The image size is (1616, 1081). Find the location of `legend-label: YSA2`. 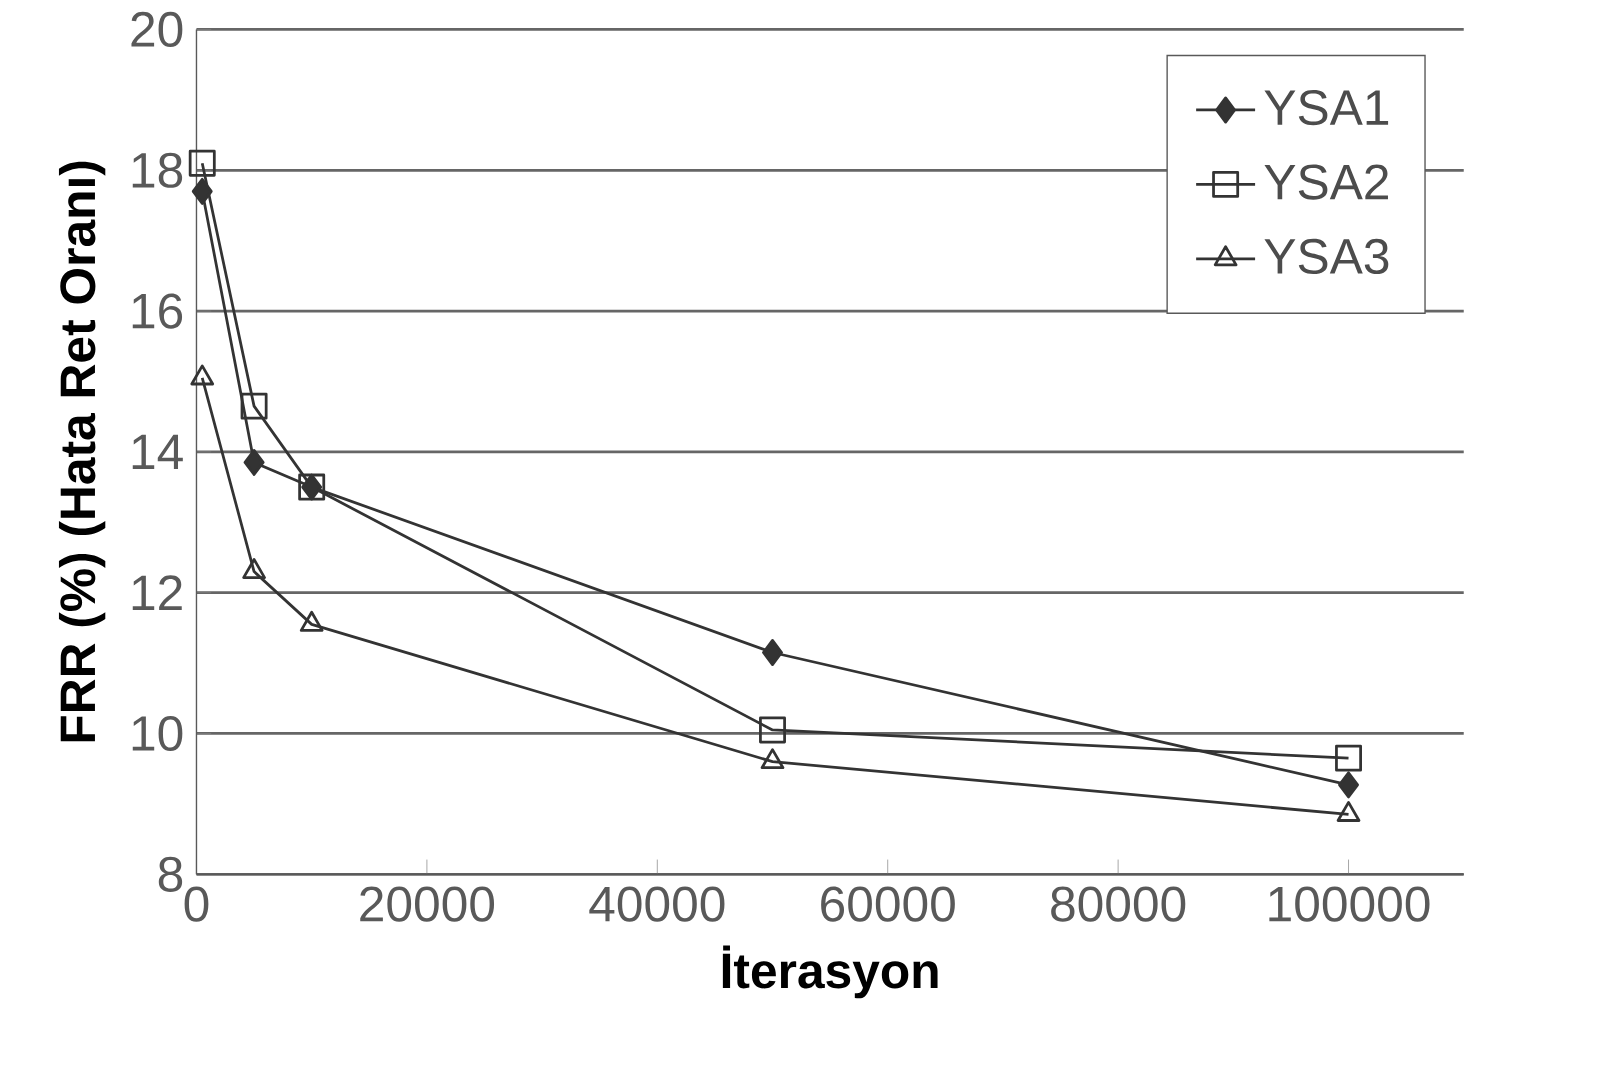

legend-label: YSA2 is located at coordinates (1326, 182).